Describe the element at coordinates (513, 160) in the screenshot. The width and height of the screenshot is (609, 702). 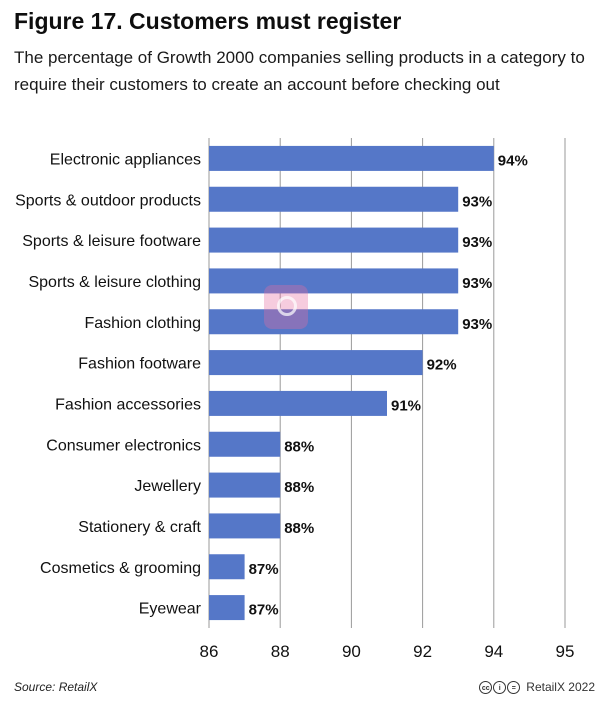
I see `value-label: 94%` at that location.